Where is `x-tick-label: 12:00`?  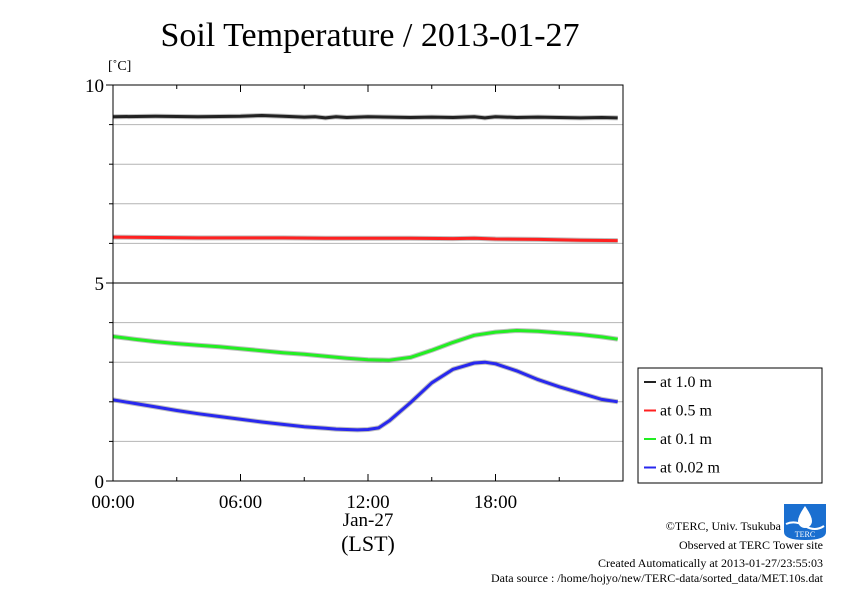
x-tick-label: 12:00 is located at coordinates (367, 502).